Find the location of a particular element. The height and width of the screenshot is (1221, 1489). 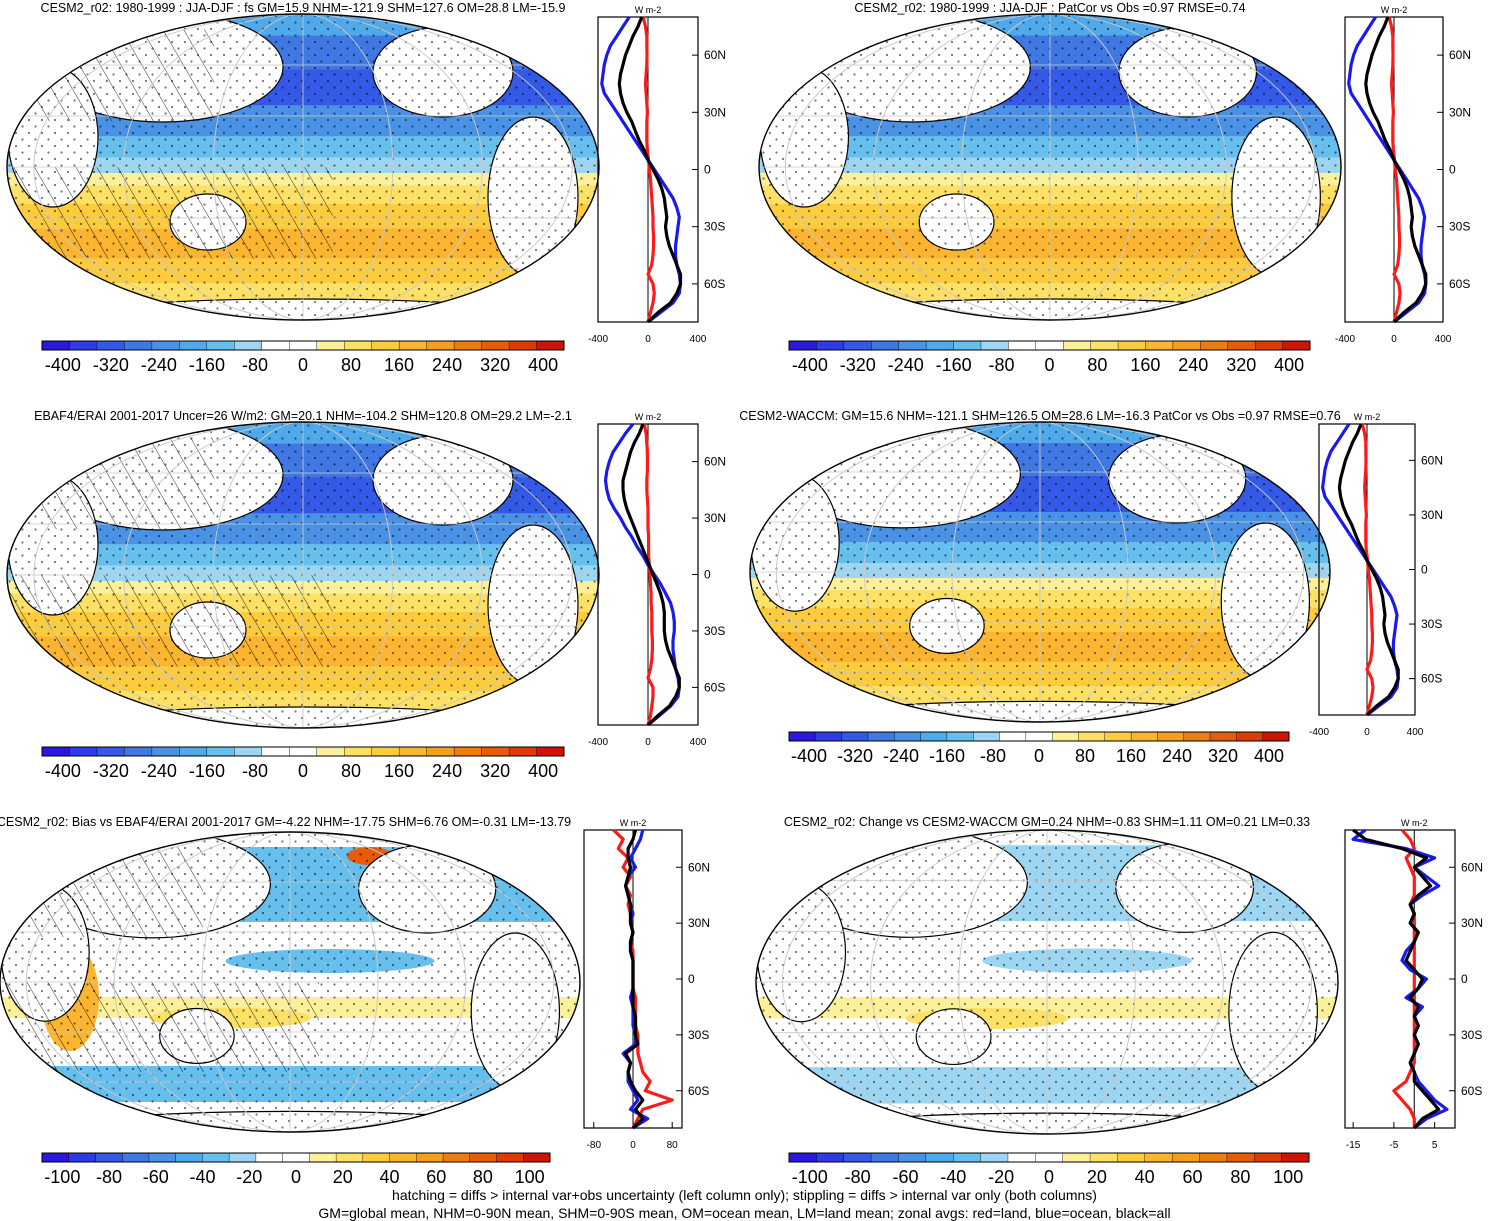

zonal-series-ocean is located at coordinates (635, 979).